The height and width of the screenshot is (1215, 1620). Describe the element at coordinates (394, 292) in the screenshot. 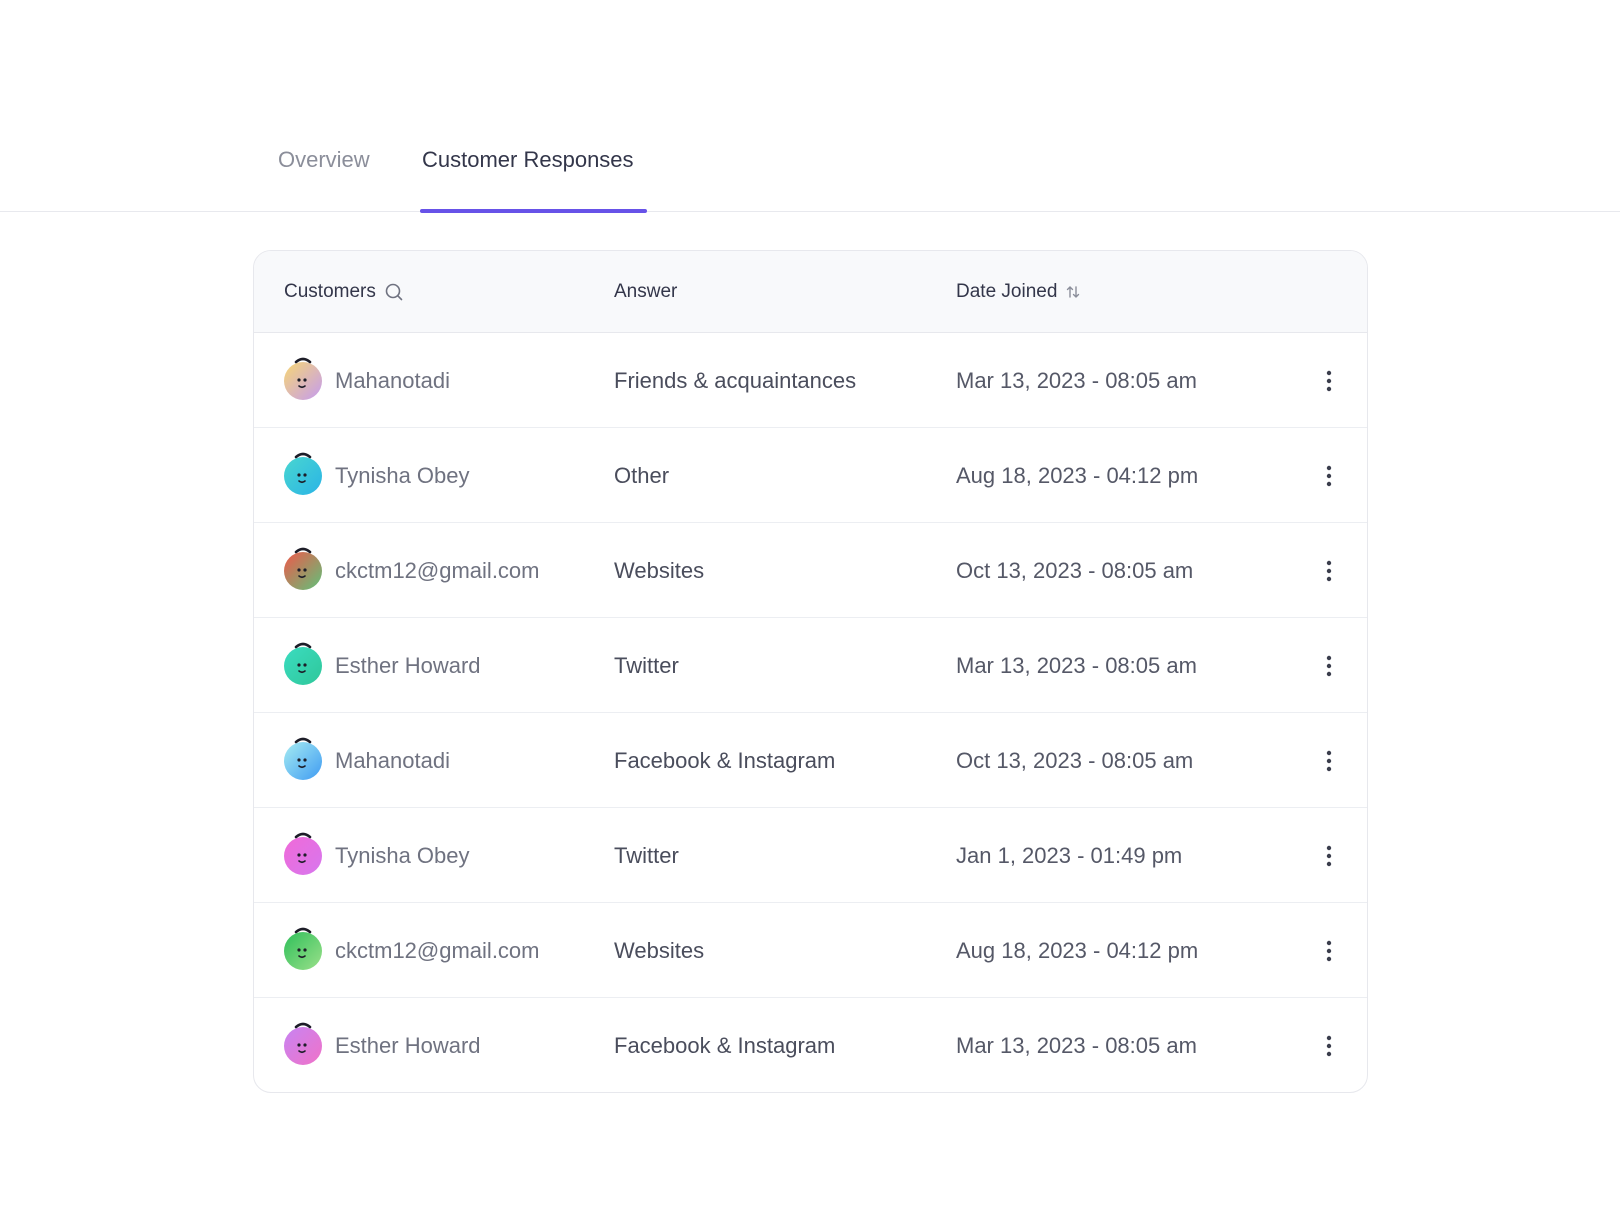

I see `search-icon` at that location.